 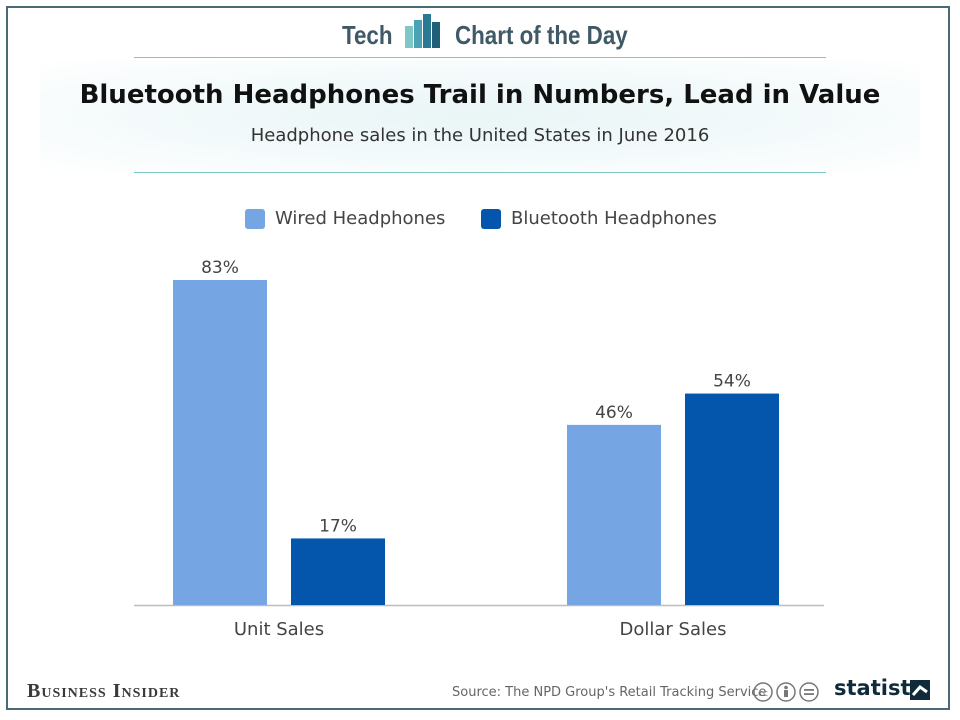 What do you see at coordinates (480, 172) in the screenshot?
I see `title-divider` at bounding box center [480, 172].